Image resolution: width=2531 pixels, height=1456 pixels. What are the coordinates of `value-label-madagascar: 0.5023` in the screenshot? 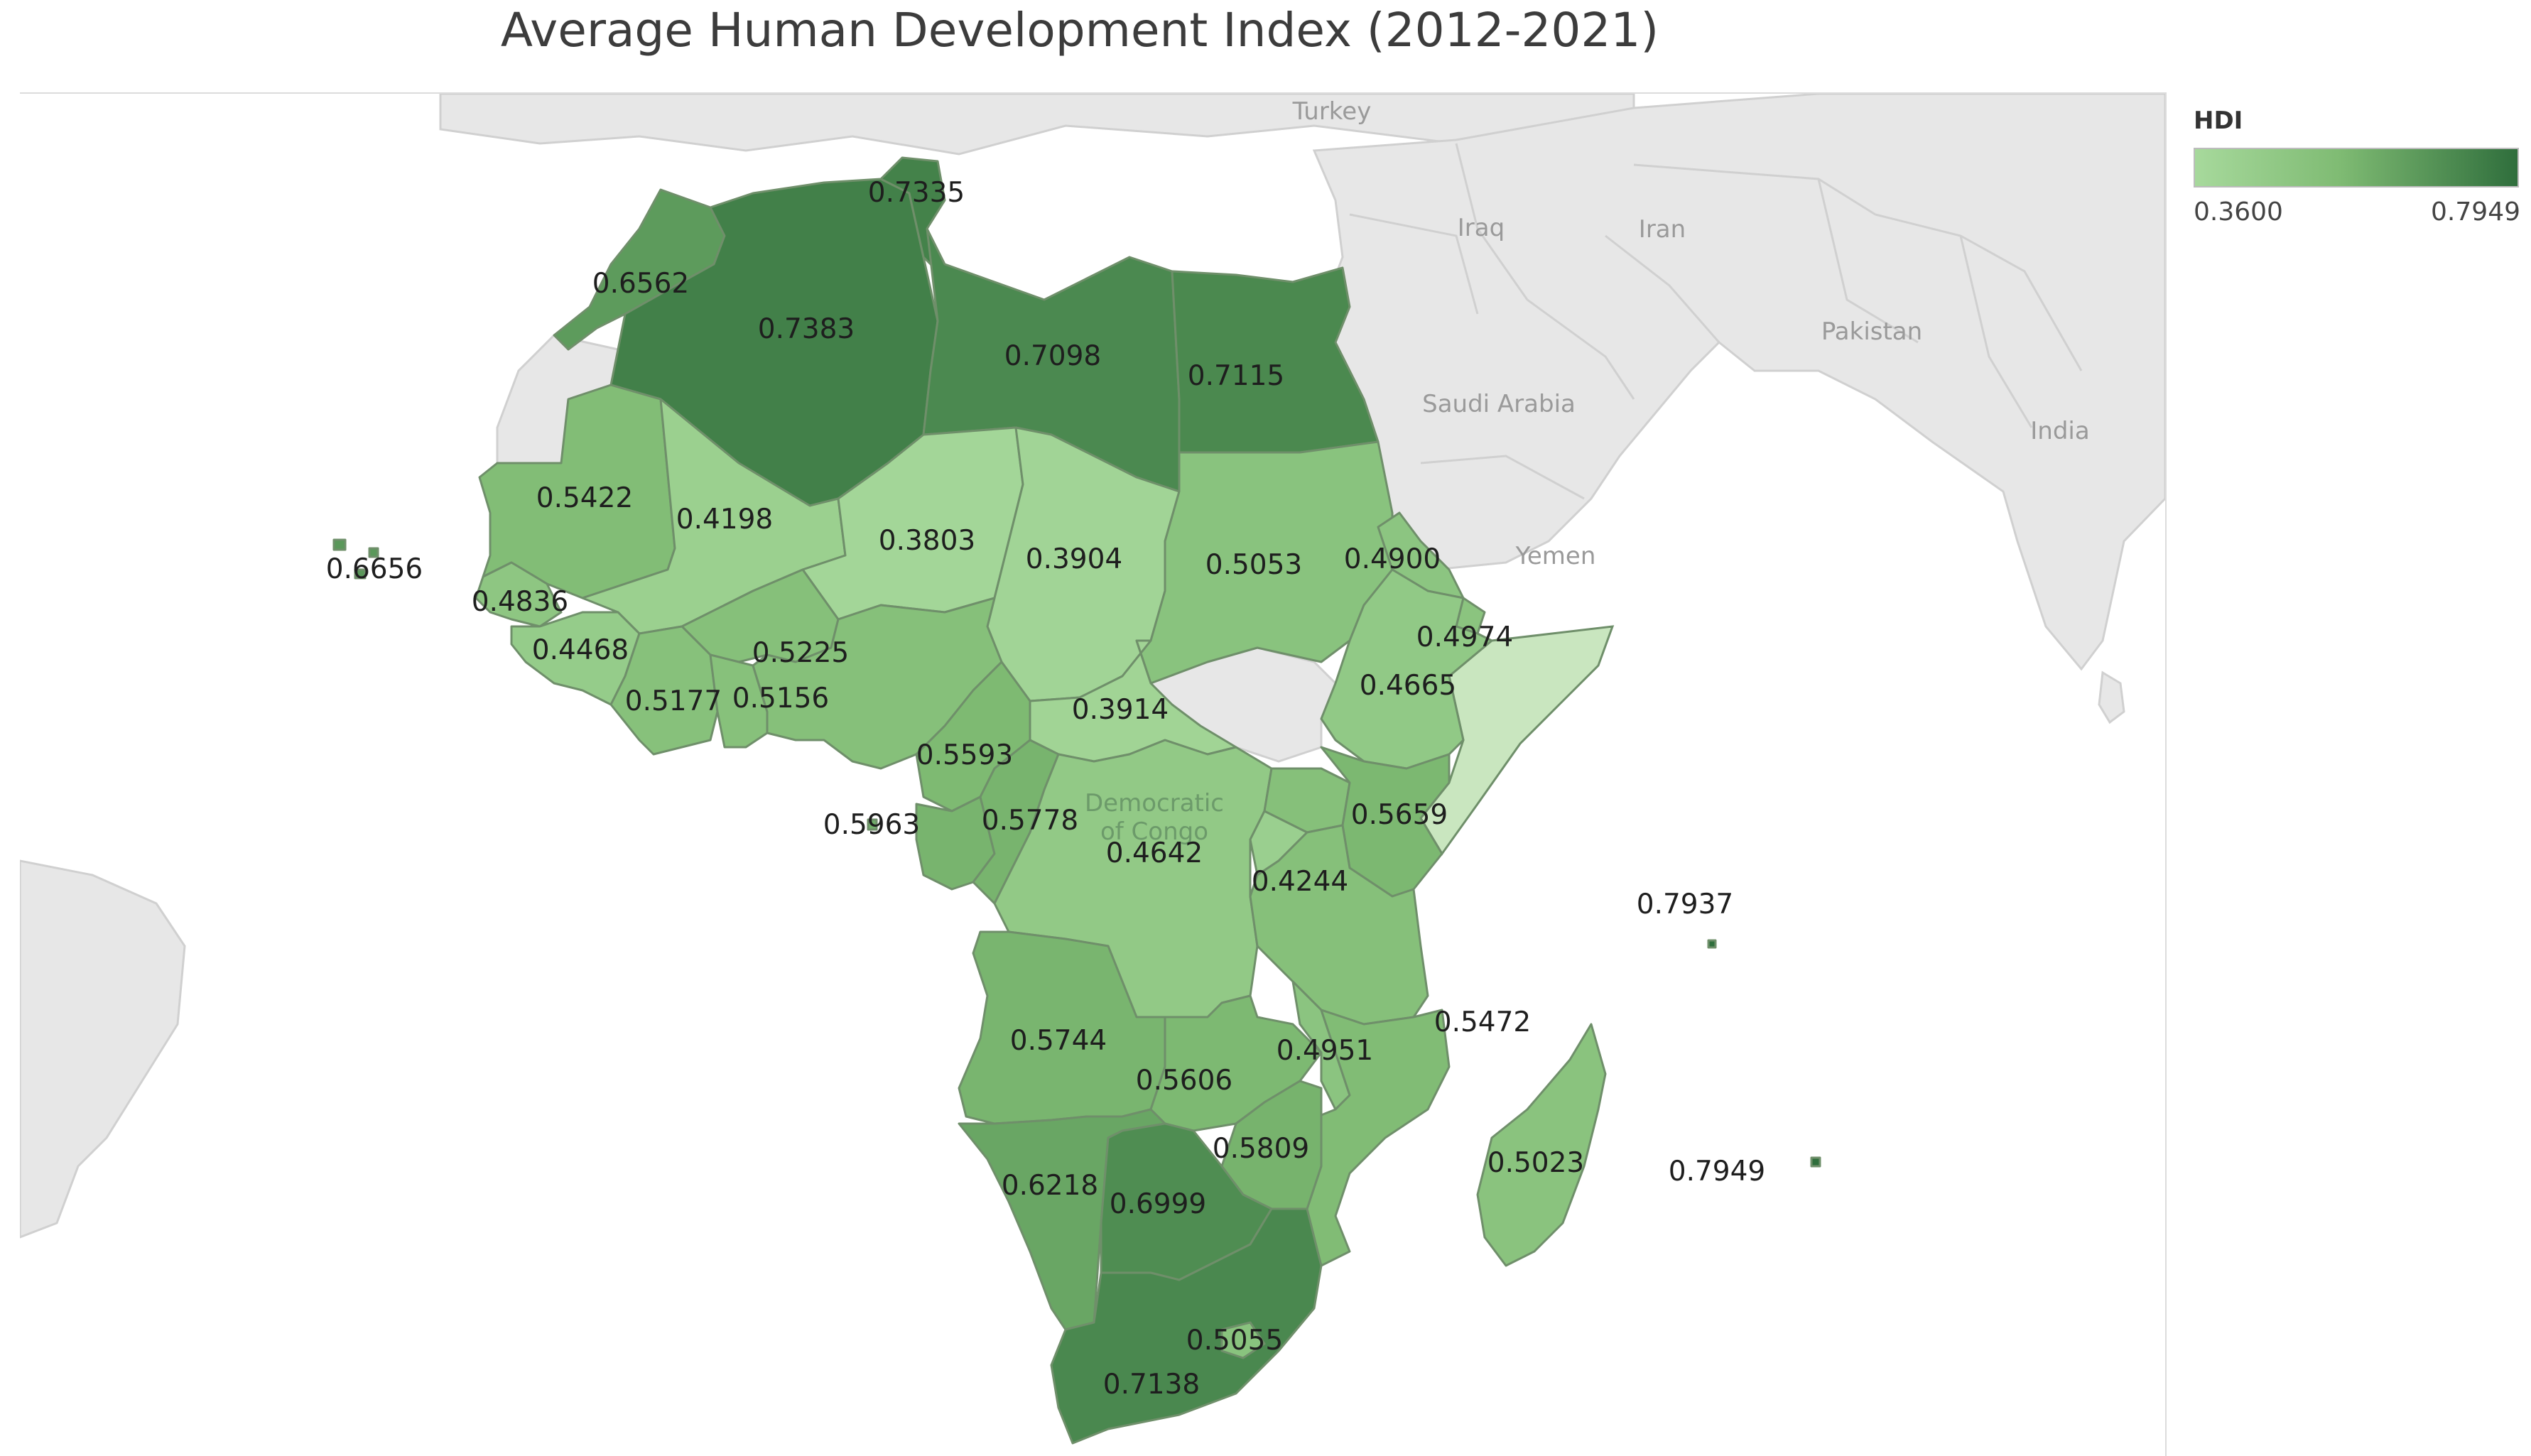 It's located at (1535, 1163).